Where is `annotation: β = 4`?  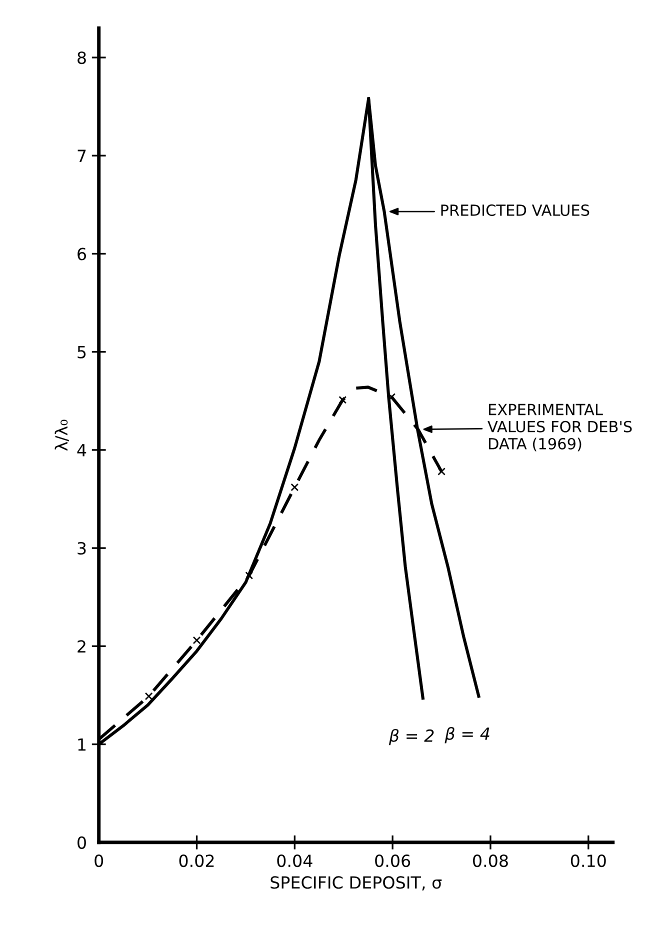
annotation: β = 4 is located at coordinates (467, 735).